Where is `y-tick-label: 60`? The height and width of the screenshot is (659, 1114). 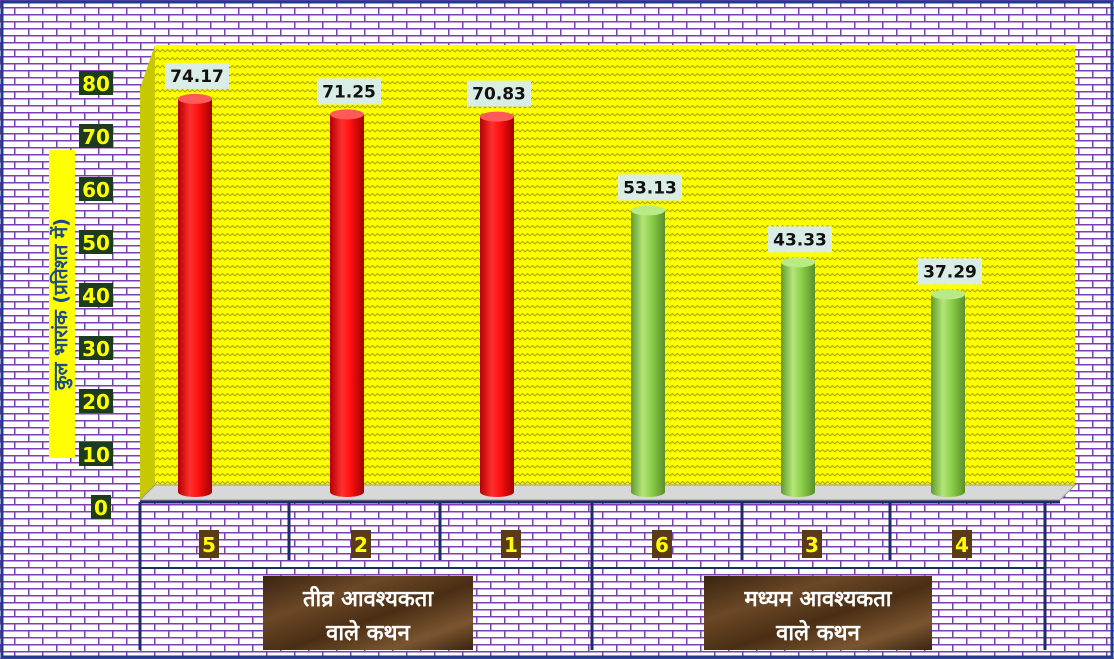
y-tick-label: 60 is located at coordinates (96, 190).